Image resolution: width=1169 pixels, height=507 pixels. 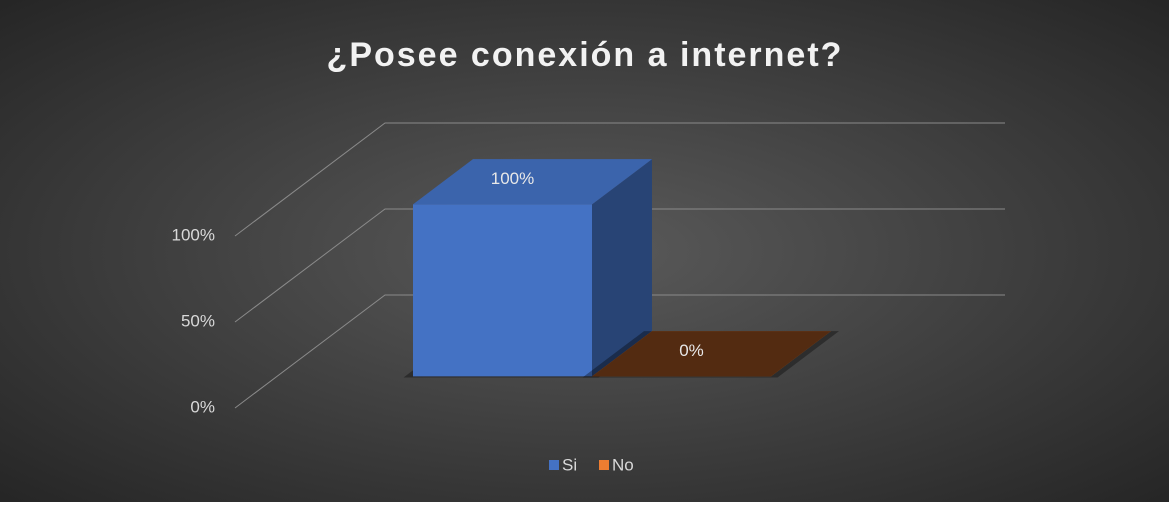 I want to click on bar-top, so click(x=532, y=182).